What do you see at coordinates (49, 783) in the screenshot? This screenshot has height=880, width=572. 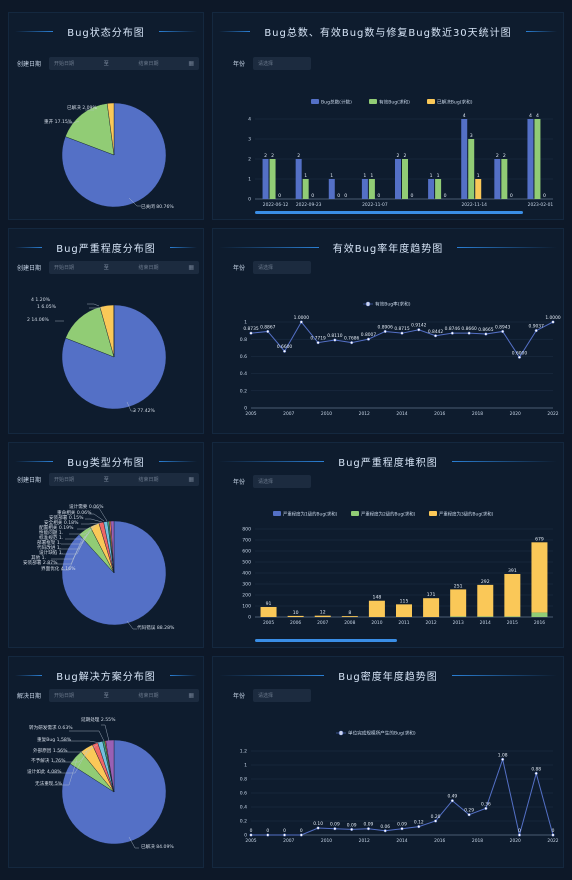 I see `pie-label: 无法重现 5%` at bounding box center [49, 783].